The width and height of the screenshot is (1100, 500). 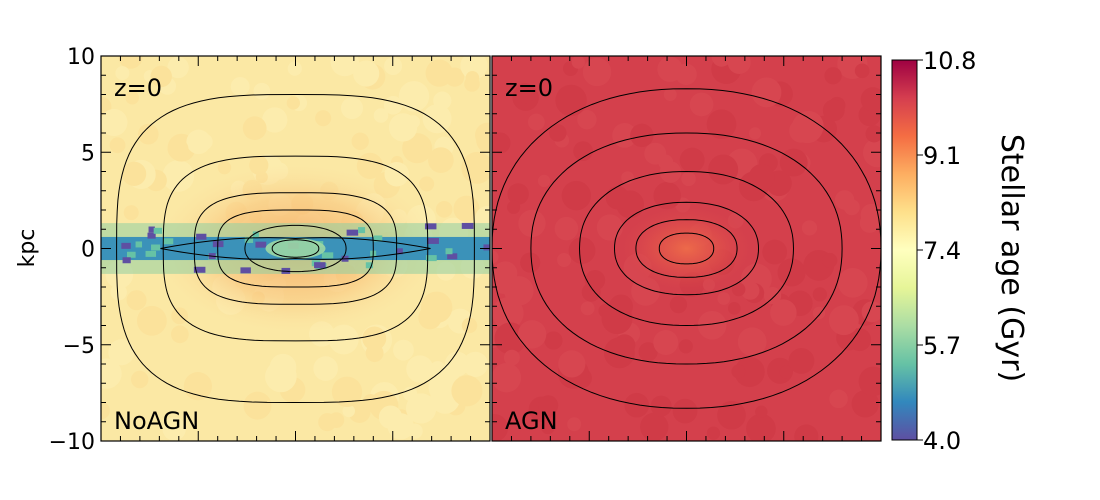 What do you see at coordinates (949, 61) in the screenshot?
I see `colorbar-tick-label: 10.8` at bounding box center [949, 61].